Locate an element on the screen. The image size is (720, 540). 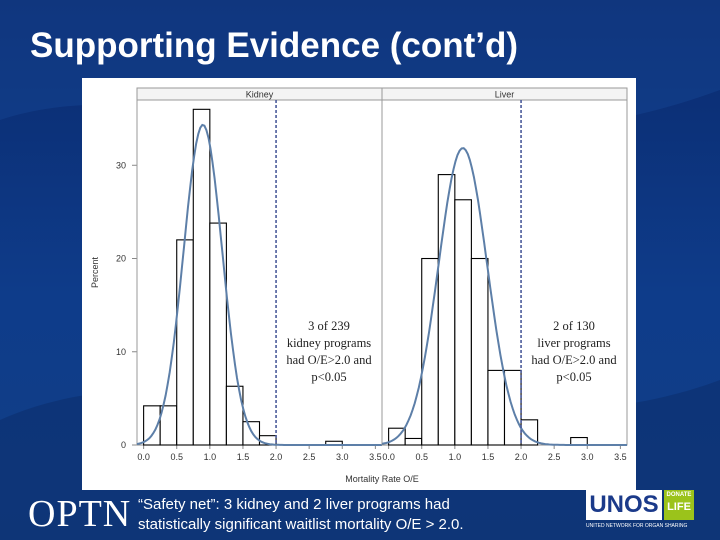
unos-wordmark: UNOS is located at coordinates (624, 505).